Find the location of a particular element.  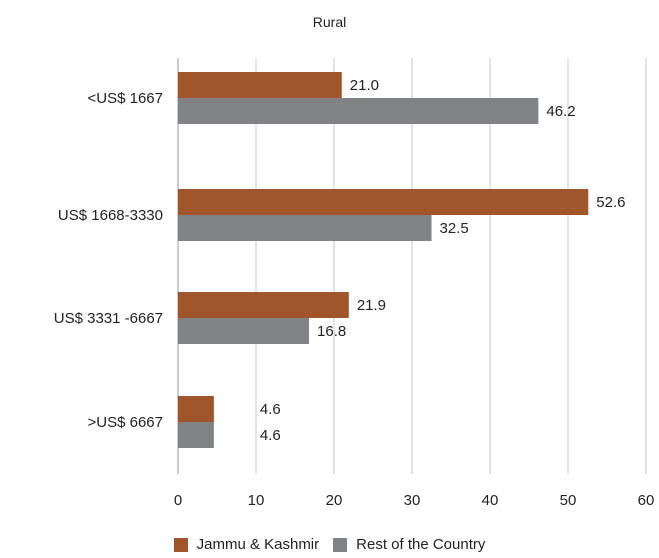

category-label: <US$ 1667 is located at coordinates (125, 98).